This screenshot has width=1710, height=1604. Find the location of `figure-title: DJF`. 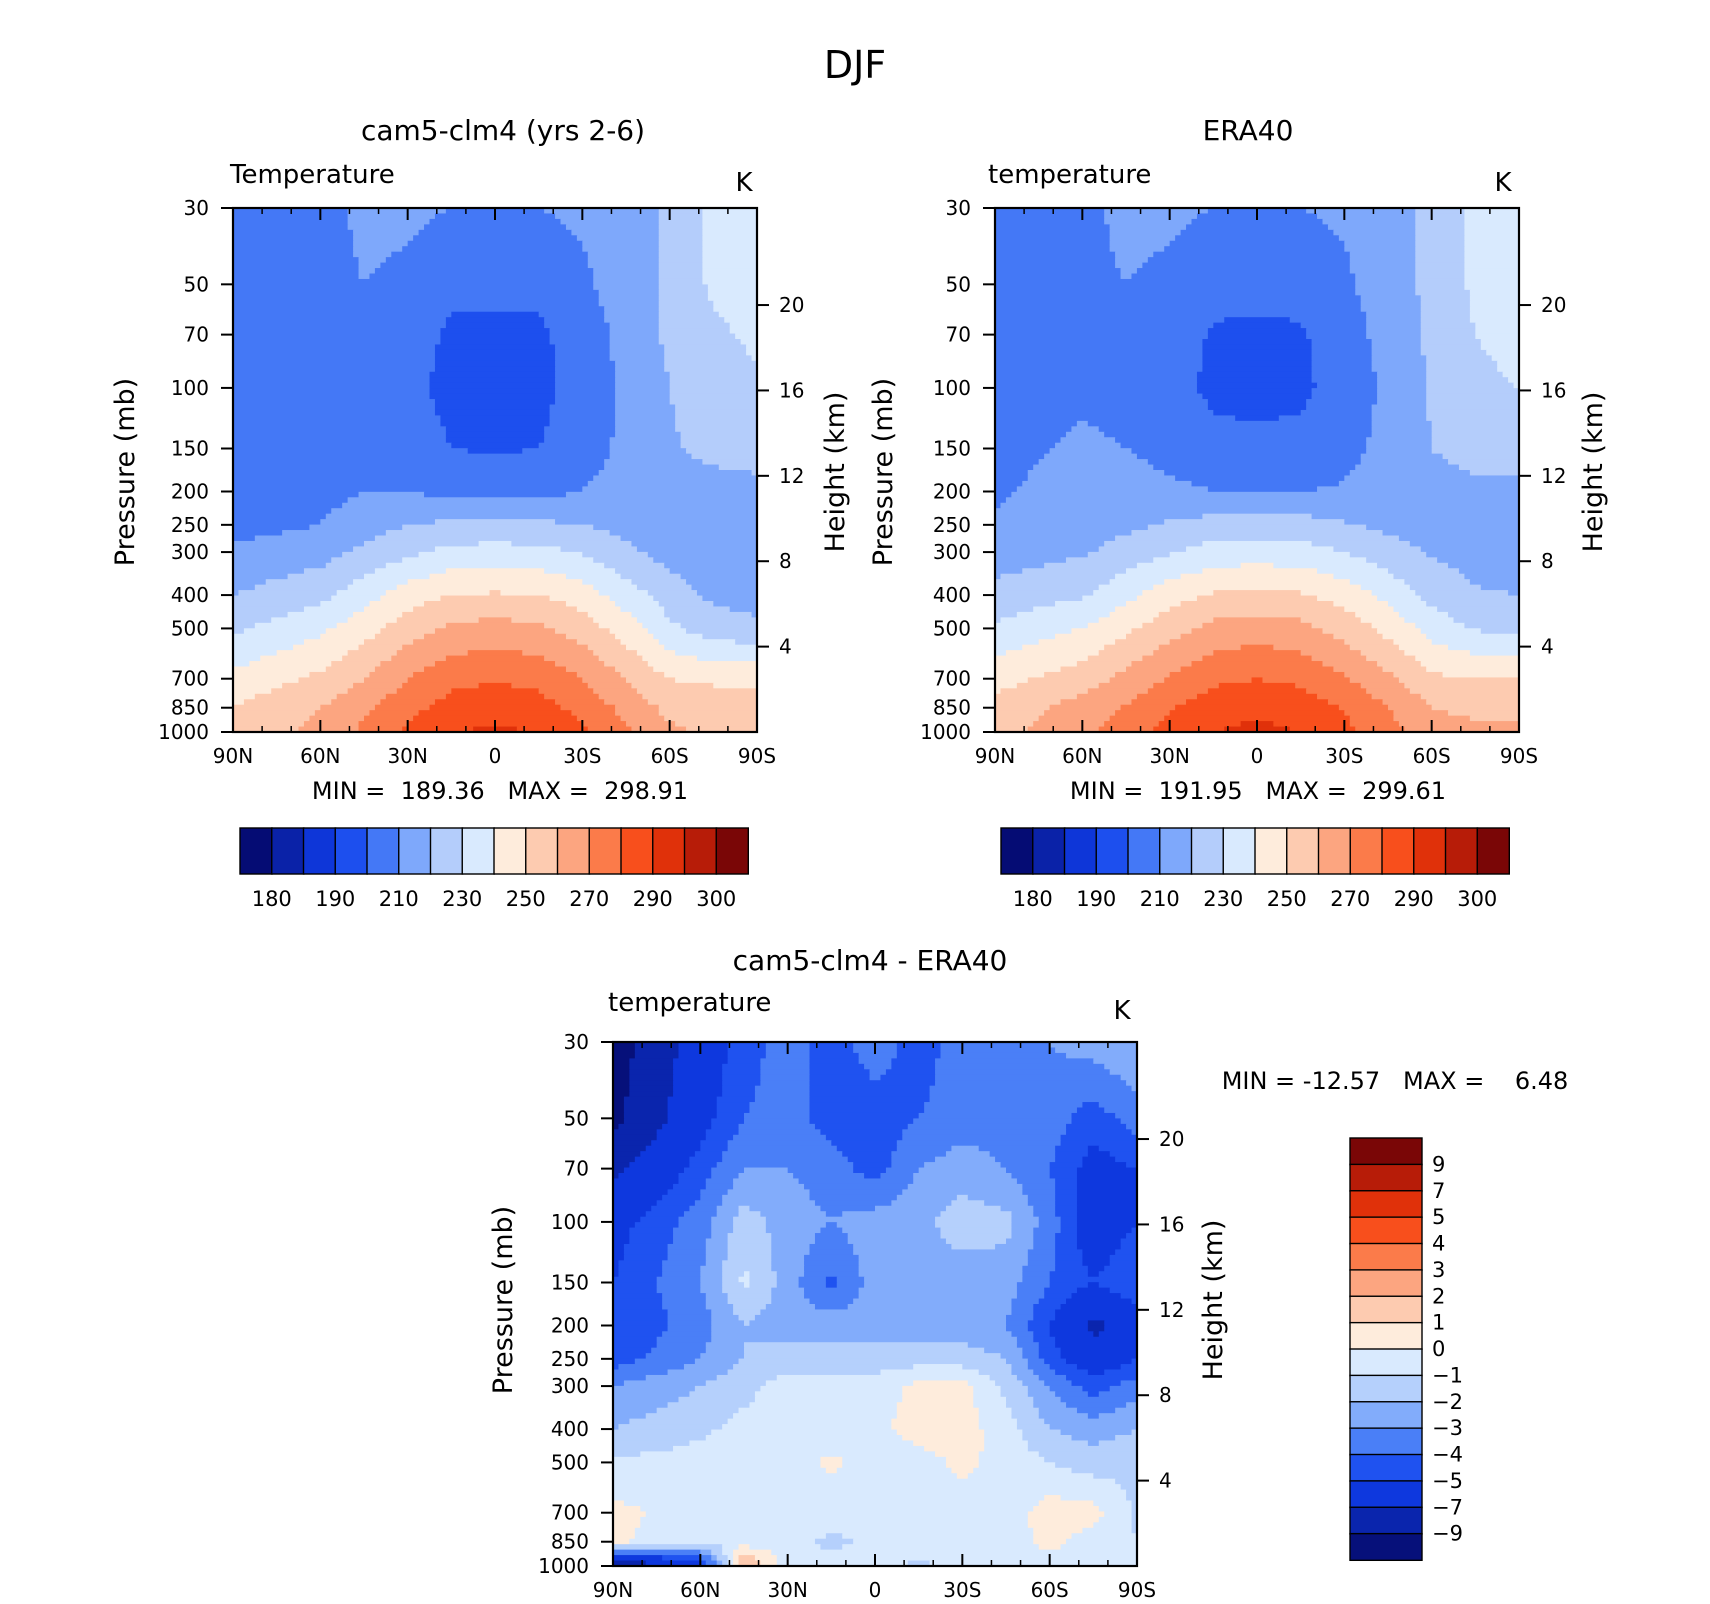

figure-title: DJF is located at coordinates (855, 65).